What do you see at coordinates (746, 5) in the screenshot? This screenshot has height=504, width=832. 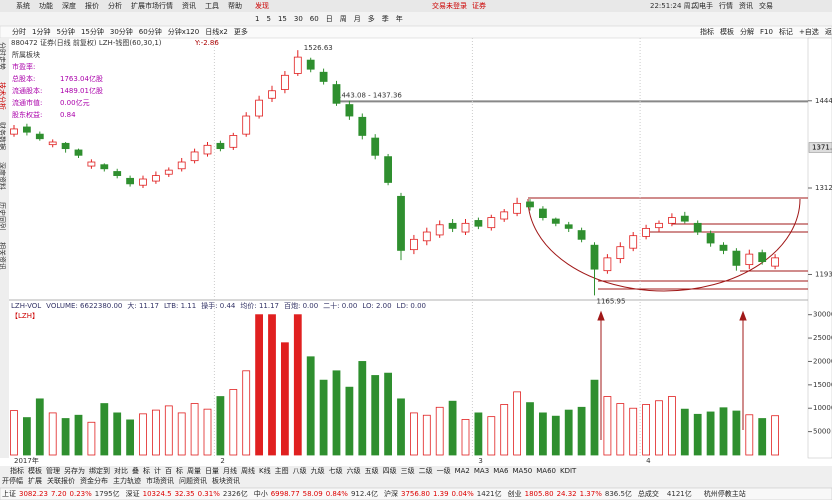 I see `top-button: 资讯` at bounding box center [746, 5].